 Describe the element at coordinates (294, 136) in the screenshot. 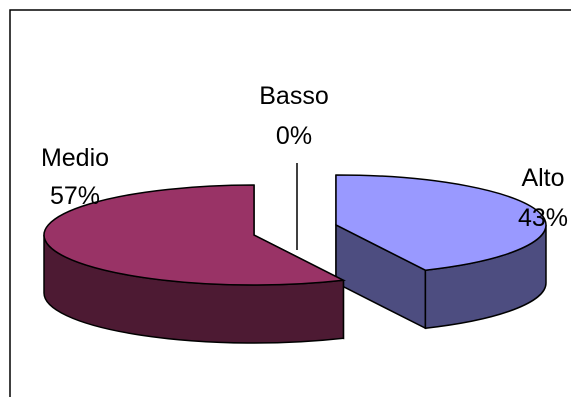

I see `slice-label-basso-pct: 0%` at that location.